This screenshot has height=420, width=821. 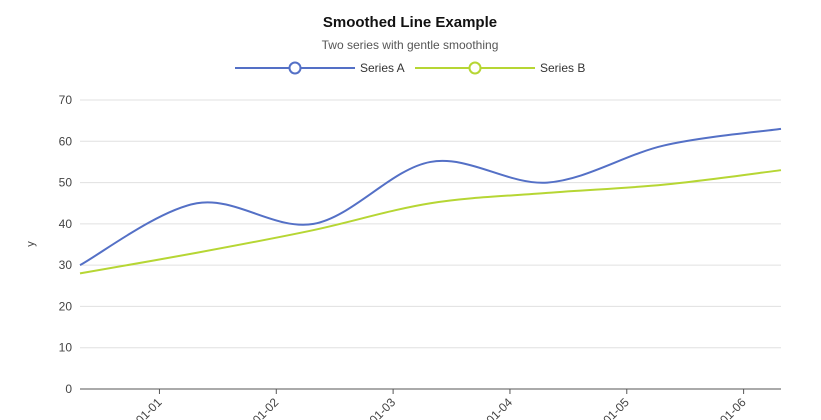 What do you see at coordinates (66, 100) in the screenshot?
I see `y-tick-label: 70` at bounding box center [66, 100].